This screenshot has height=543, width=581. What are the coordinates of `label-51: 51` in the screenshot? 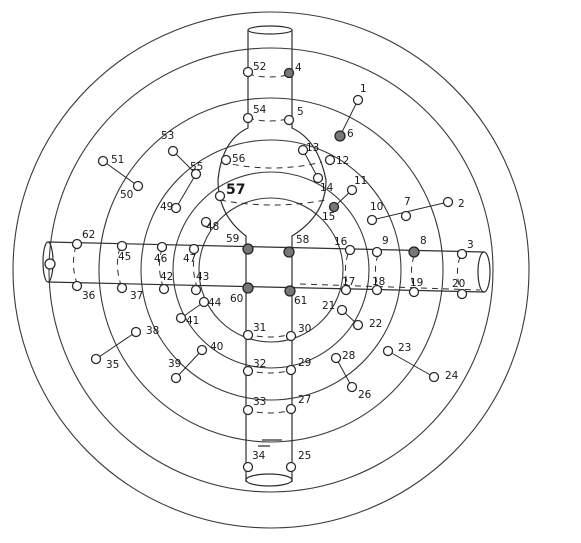 It's located at (117, 160).